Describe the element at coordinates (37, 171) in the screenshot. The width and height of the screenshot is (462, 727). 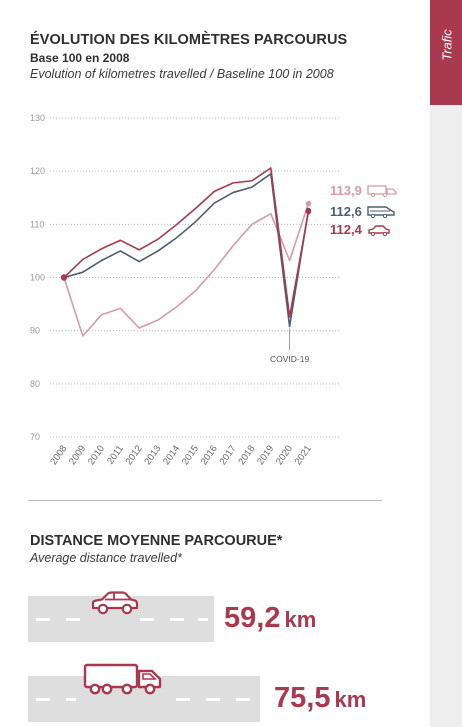
I see `y-tick-label: 120` at that location.